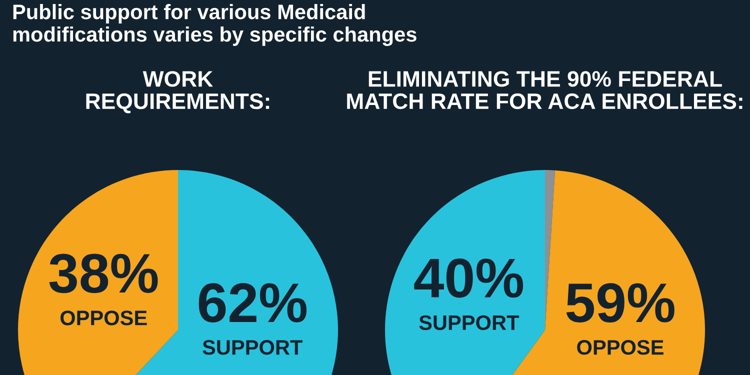  What do you see at coordinates (469, 278) in the screenshot?
I see `data-label: 40%` at bounding box center [469, 278].